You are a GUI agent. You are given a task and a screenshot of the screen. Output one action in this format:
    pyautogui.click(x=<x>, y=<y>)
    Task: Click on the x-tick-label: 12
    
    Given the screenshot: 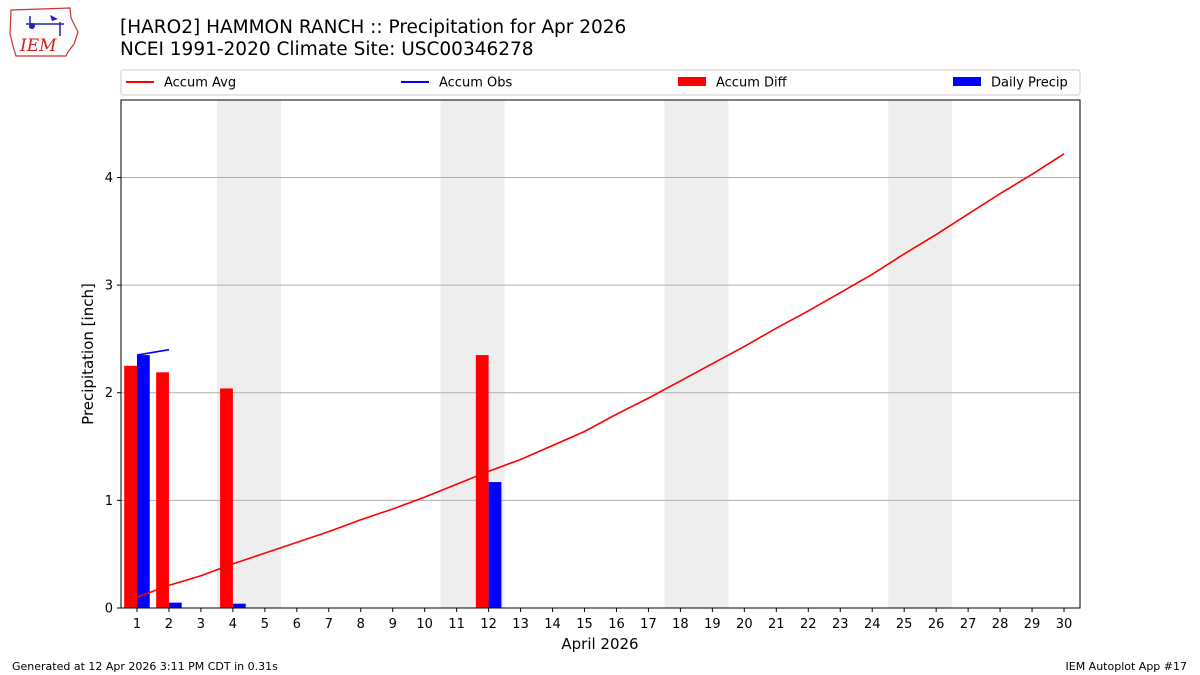 What is the action you would take?
    pyautogui.click(x=488, y=624)
    